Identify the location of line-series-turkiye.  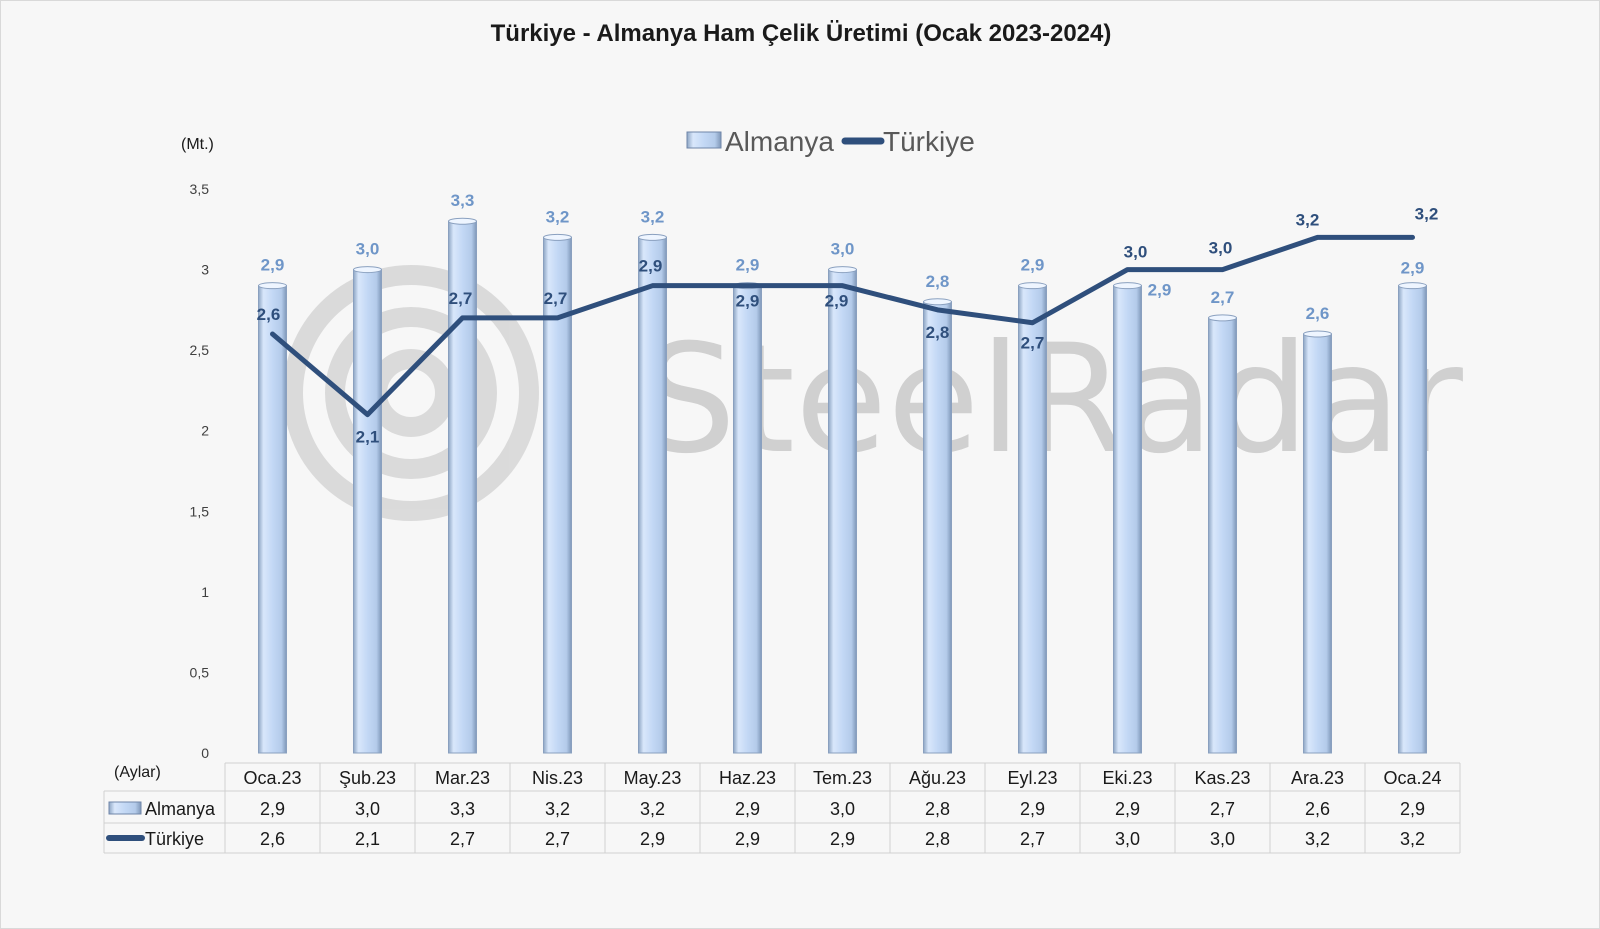
(842, 326).